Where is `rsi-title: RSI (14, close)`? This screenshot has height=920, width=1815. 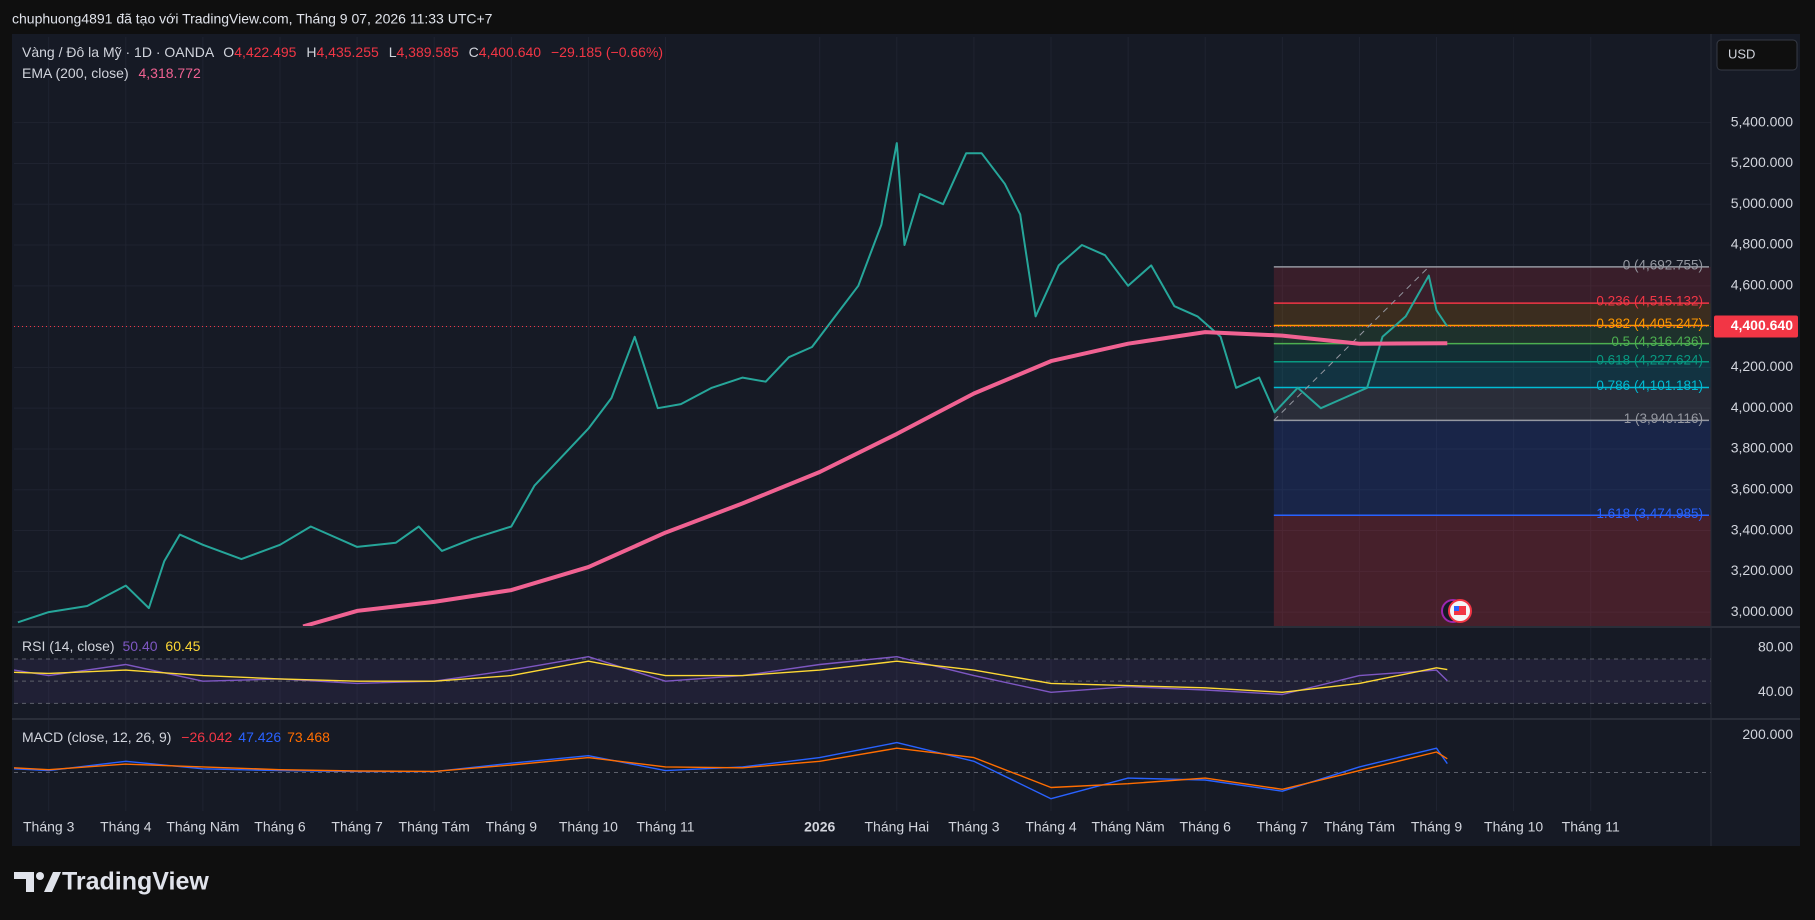 rsi-title: RSI (14, close) is located at coordinates (68, 646).